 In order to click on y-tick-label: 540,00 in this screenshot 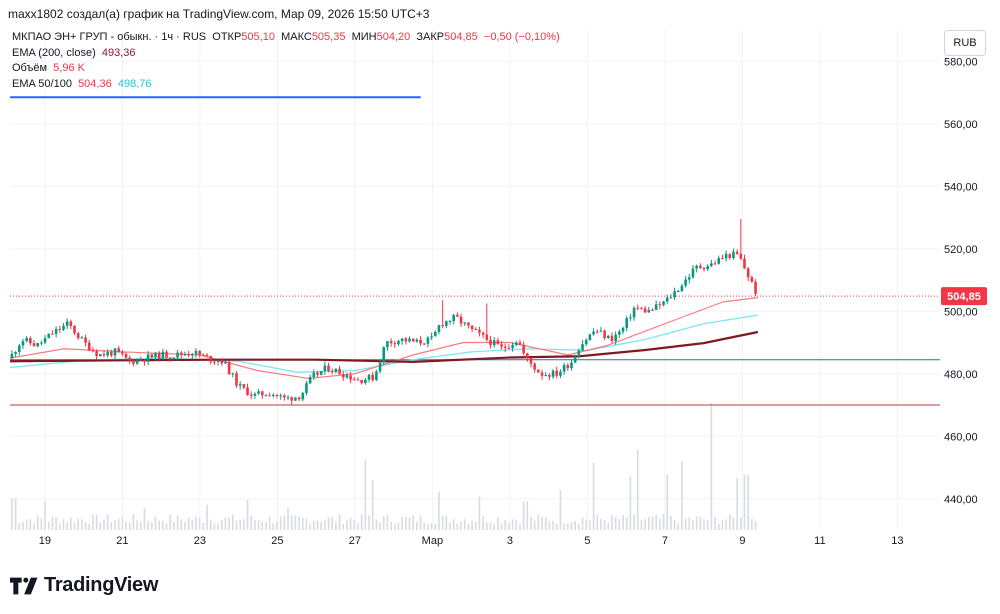, I will do `click(961, 187)`.